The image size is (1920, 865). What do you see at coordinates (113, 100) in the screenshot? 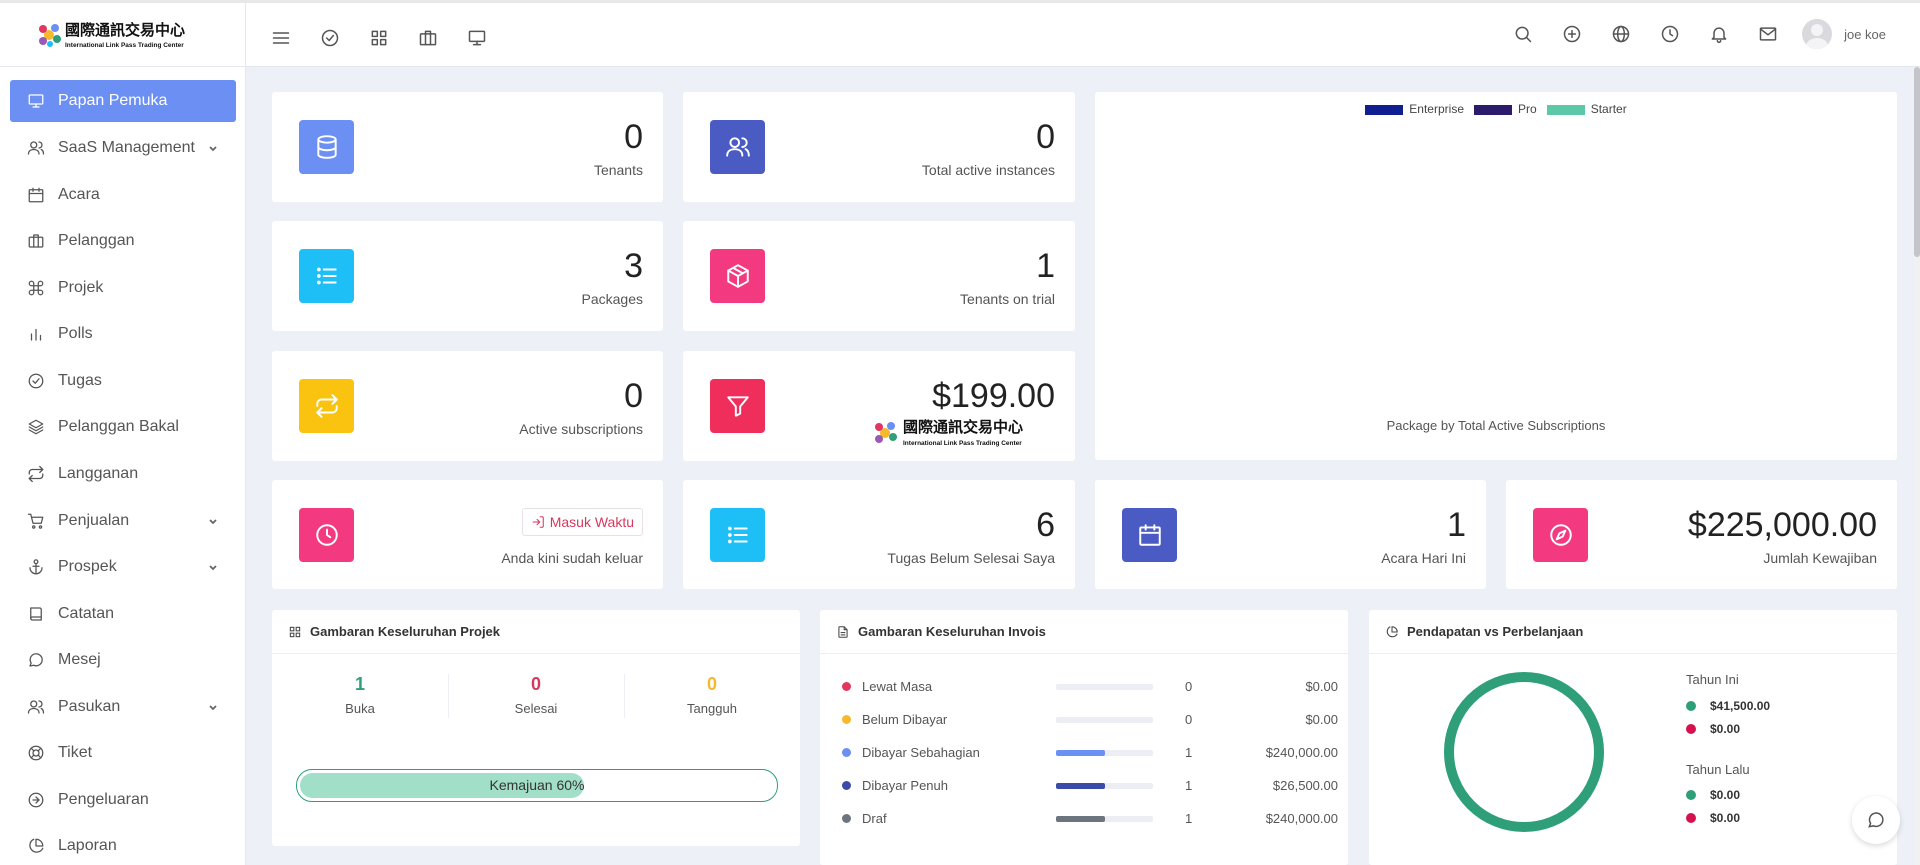
I see `sidebar-item-label: Papan Pemuka` at bounding box center [113, 100].